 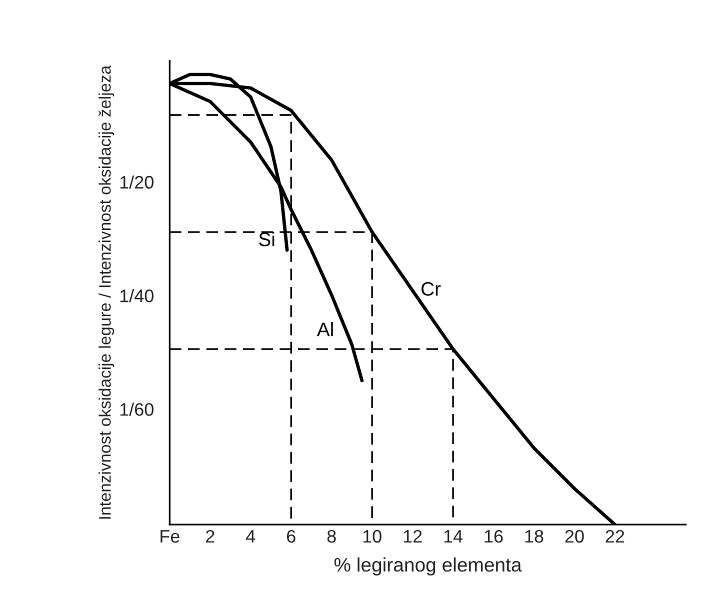 What do you see at coordinates (331, 536) in the screenshot?
I see `x-tick-label: 8` at bounding box center [331, 536].